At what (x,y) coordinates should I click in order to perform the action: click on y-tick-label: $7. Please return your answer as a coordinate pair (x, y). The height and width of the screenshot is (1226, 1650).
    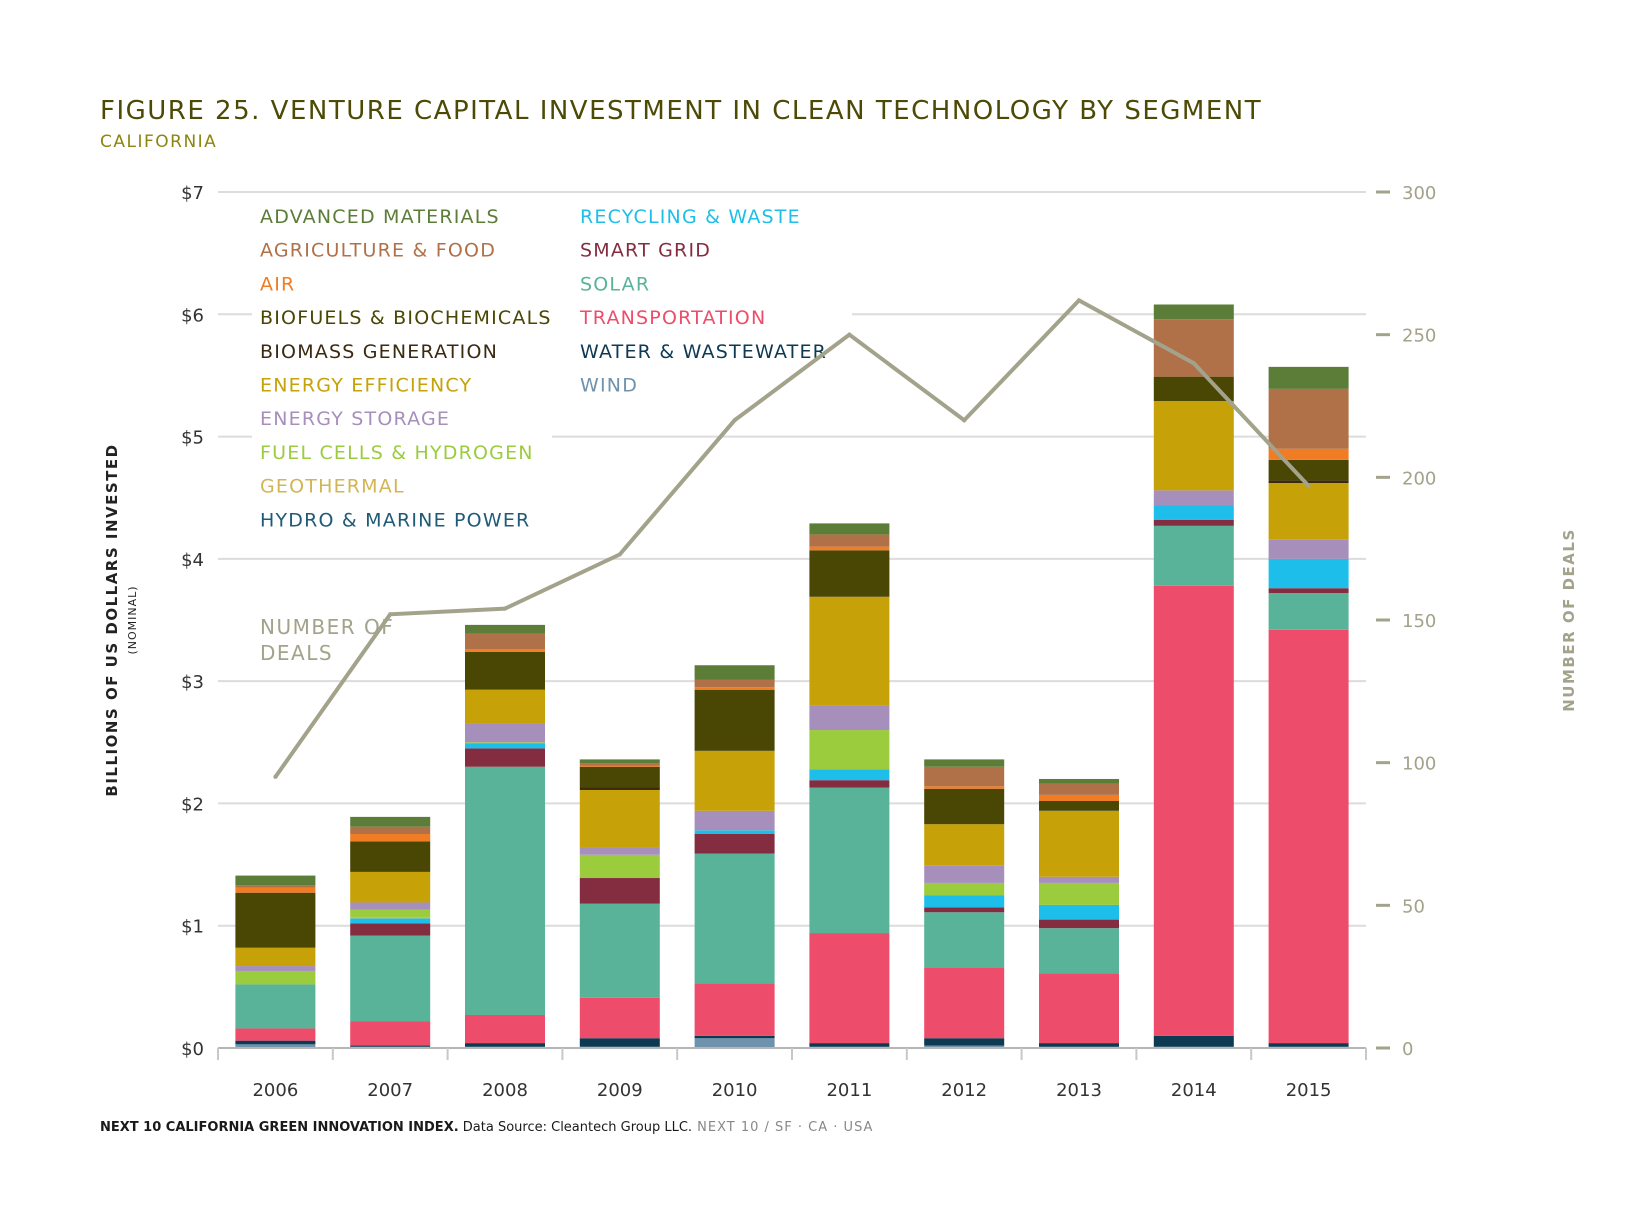
    Looking at the image, I should click on (192, 193).